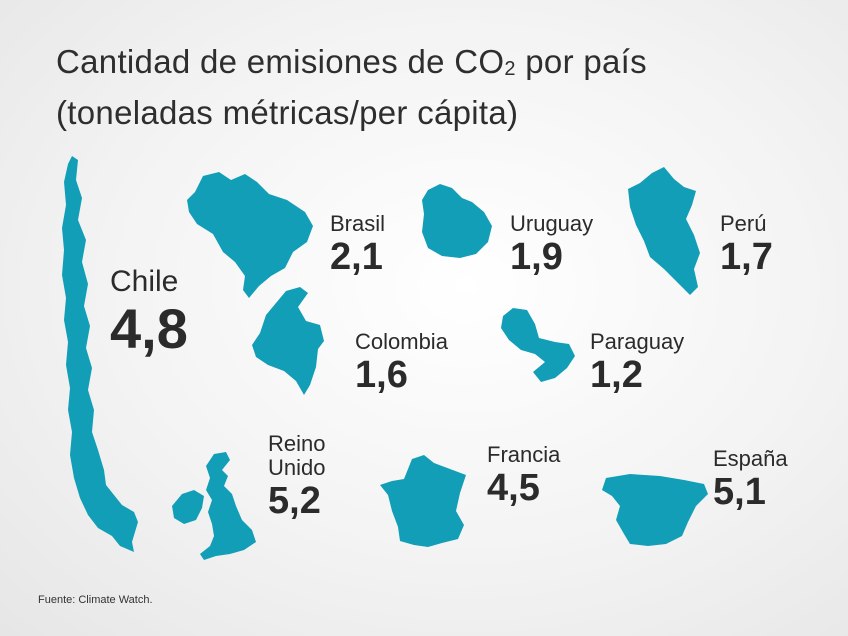 The width and height of the screenshot is (848, 636). Describe the element at coordinates (457, 221) in the screenshot. I see `uruguay-map-icon` at that location.